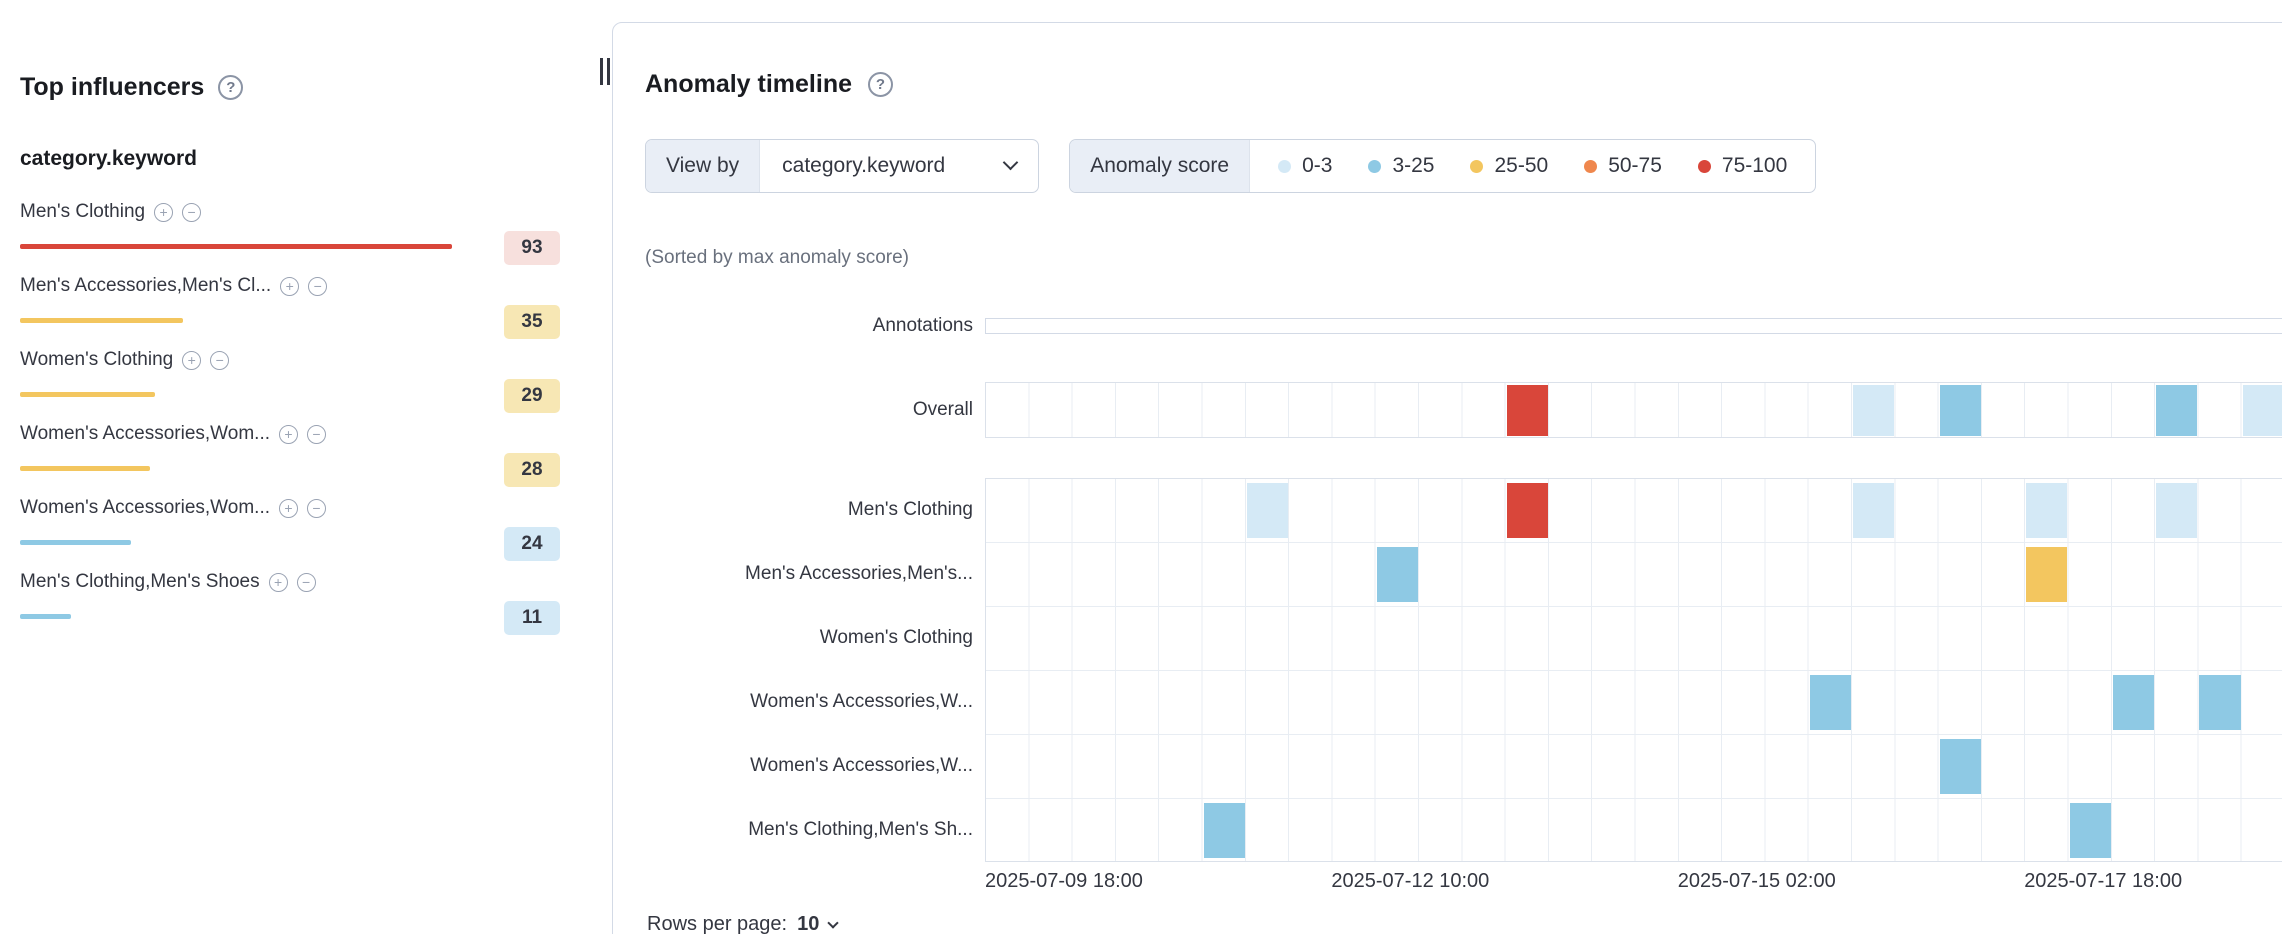 The width and height of the screenshot is (2282, 934). What do you see at coordinates (864, 165) in the screenshot?
I see `view-by-value: category.keyword` at bounding box center [864, 165].